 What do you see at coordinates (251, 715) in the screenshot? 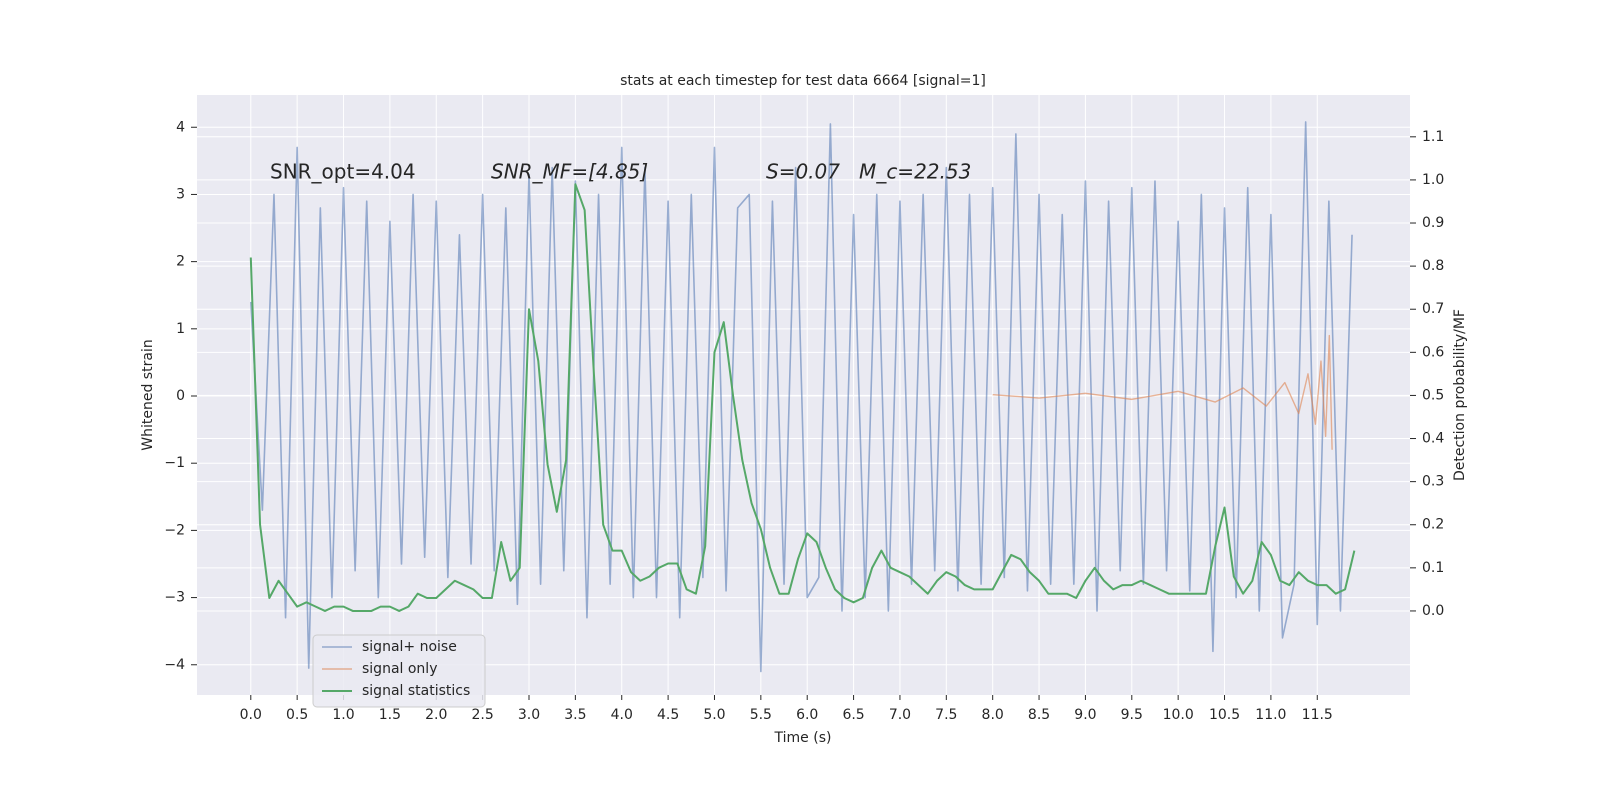
I see `x-tick-label: 0.0` at bounding box center [251, 715].